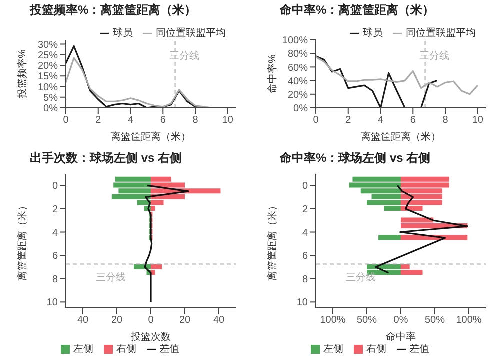 This screenshot has height=362, width=500. What do you see at coordinates (401, 320) in the screenshot?
I see `x-tick-label: 0%` at bounding box center [401, 320].